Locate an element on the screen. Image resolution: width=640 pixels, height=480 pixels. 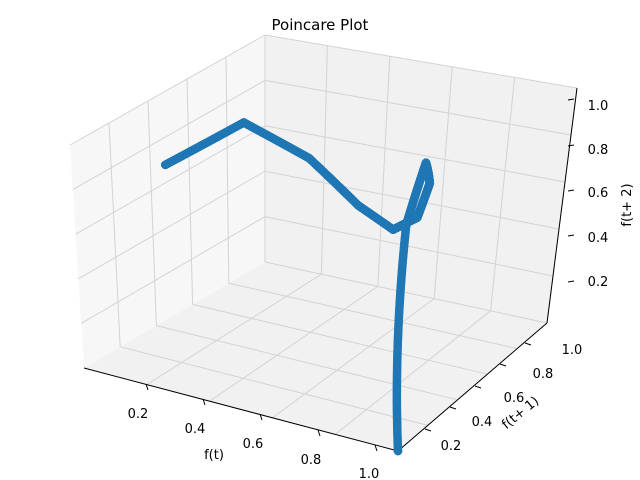
z-tick-label: 0.2 is located at coordinates (598, 282).